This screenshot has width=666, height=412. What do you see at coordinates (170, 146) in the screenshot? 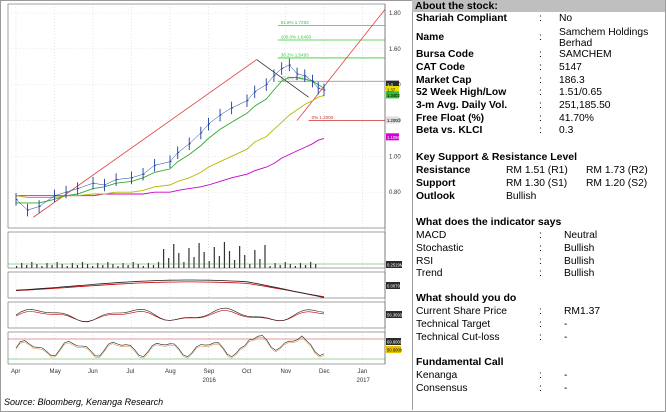
I see `ma-mid-line` at bounding box center [170, 146].